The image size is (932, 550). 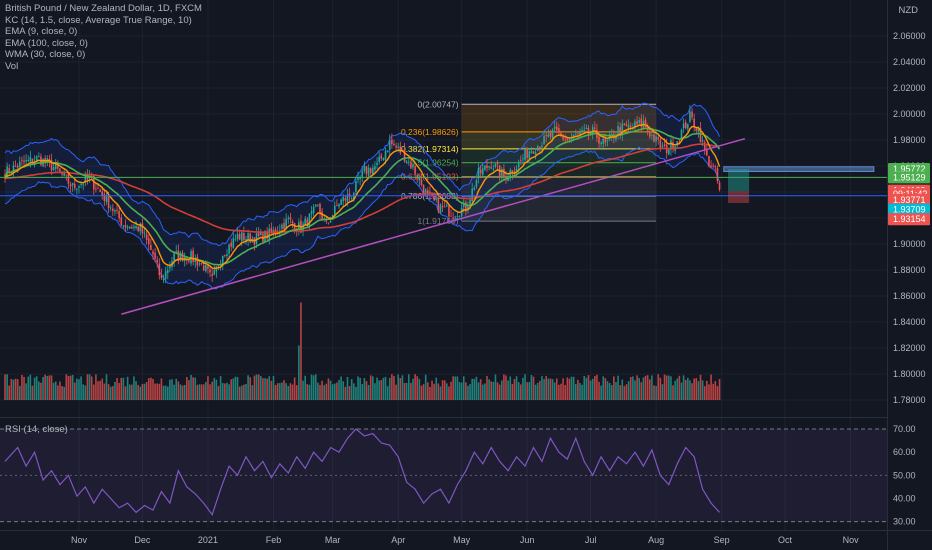 I want to click on legend-ema100: EMA (100, close, 0), so click(x=46, y=43).